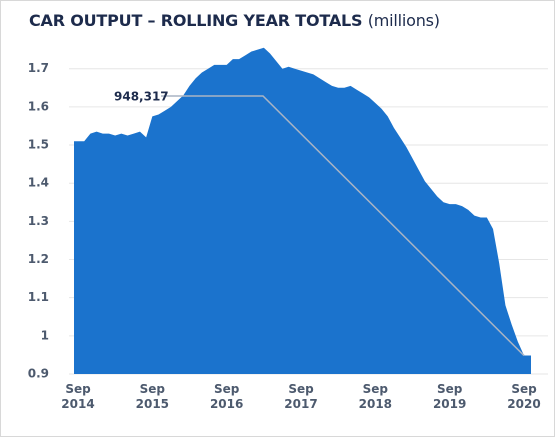 The image size is (555, 437). I want to click on y-tick-label: 1.4, so click(38, 183).